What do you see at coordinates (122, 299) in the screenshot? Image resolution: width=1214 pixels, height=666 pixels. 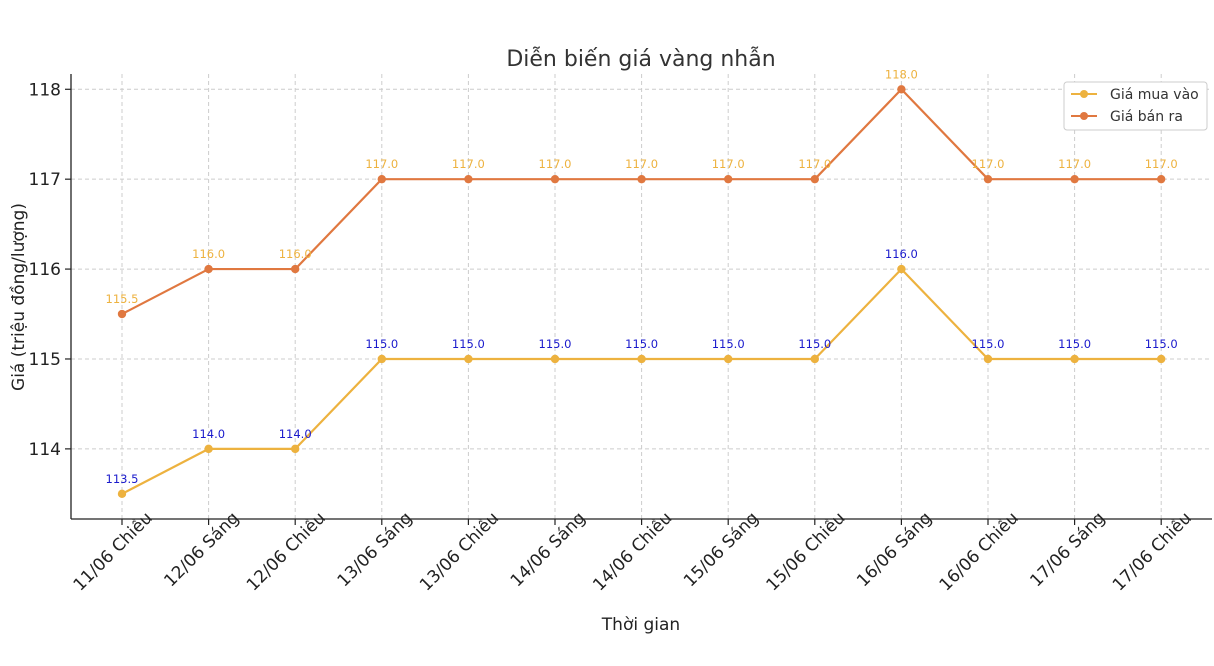 I see `data-label: 115.5` at bounding box center [122, 299].